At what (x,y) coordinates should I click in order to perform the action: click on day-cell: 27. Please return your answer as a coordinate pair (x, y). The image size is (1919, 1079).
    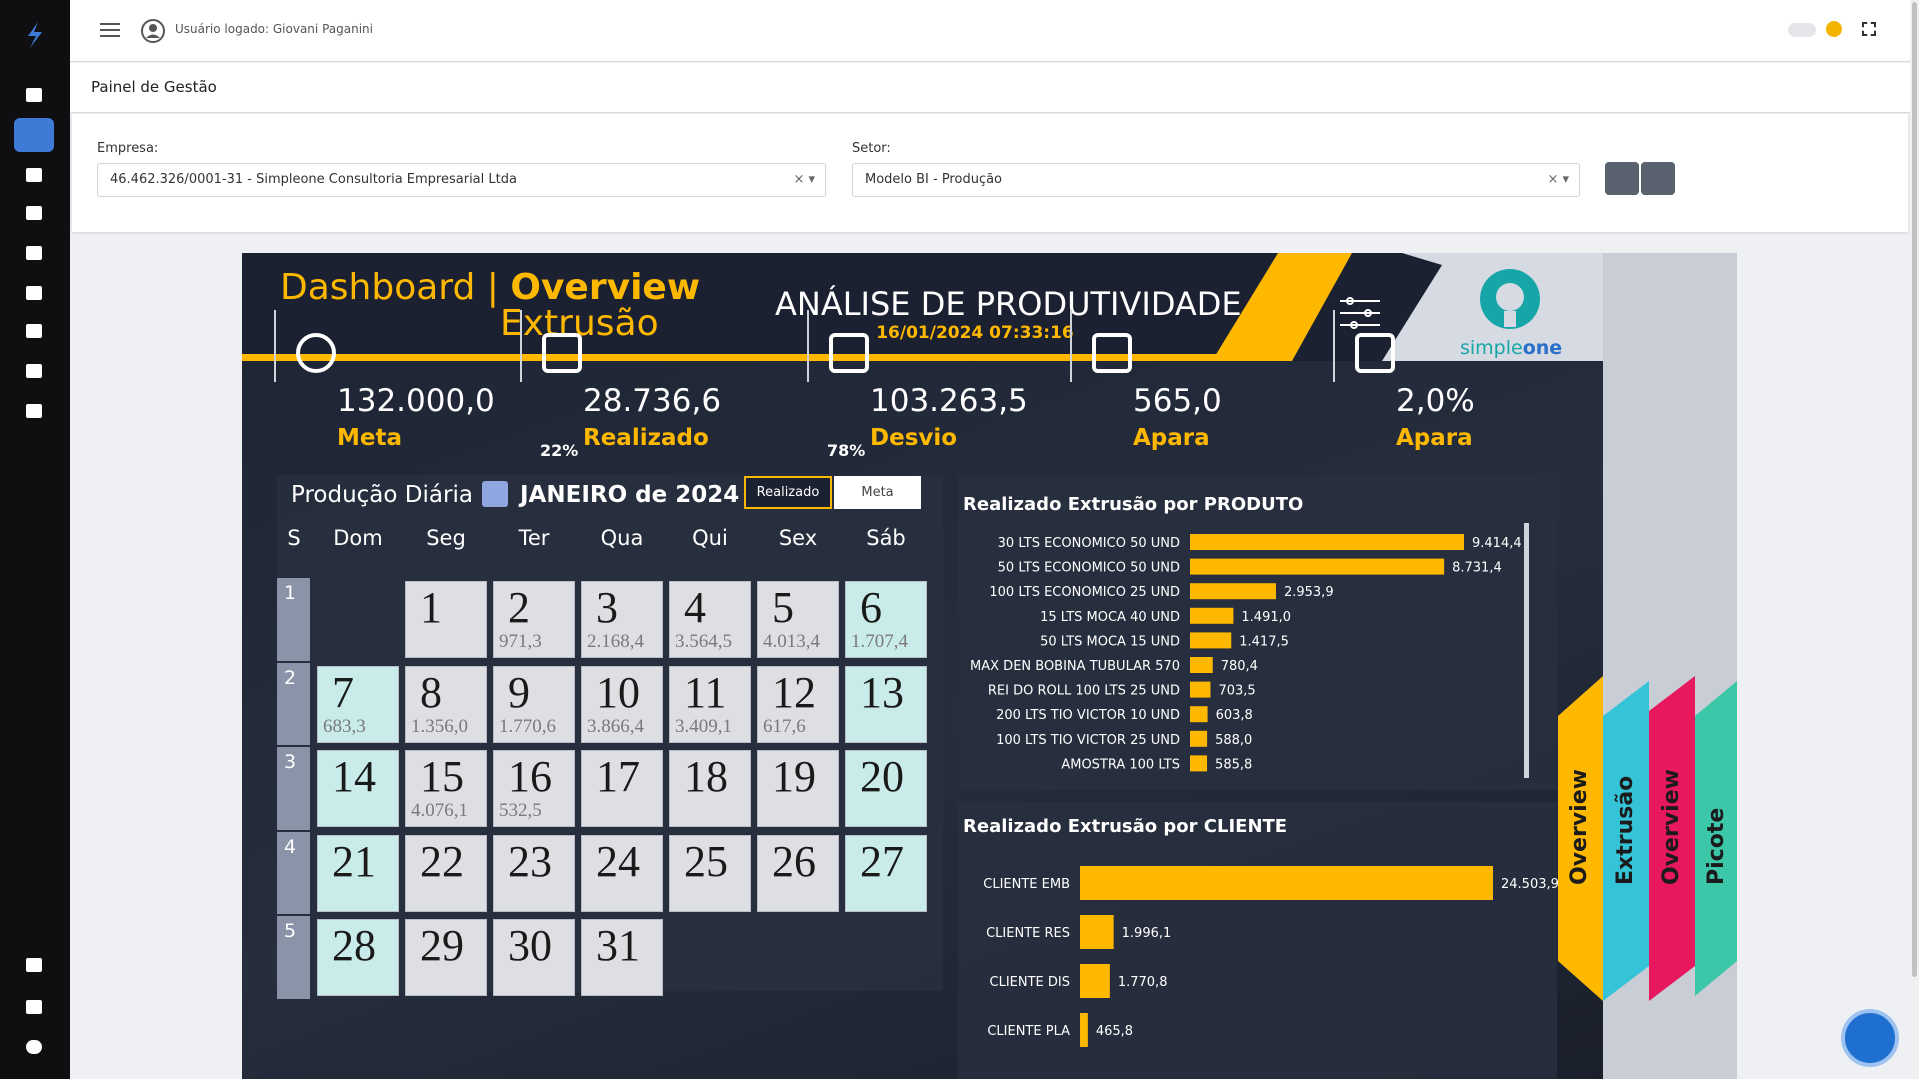
    Looking at the image, I should click on (886, 873).